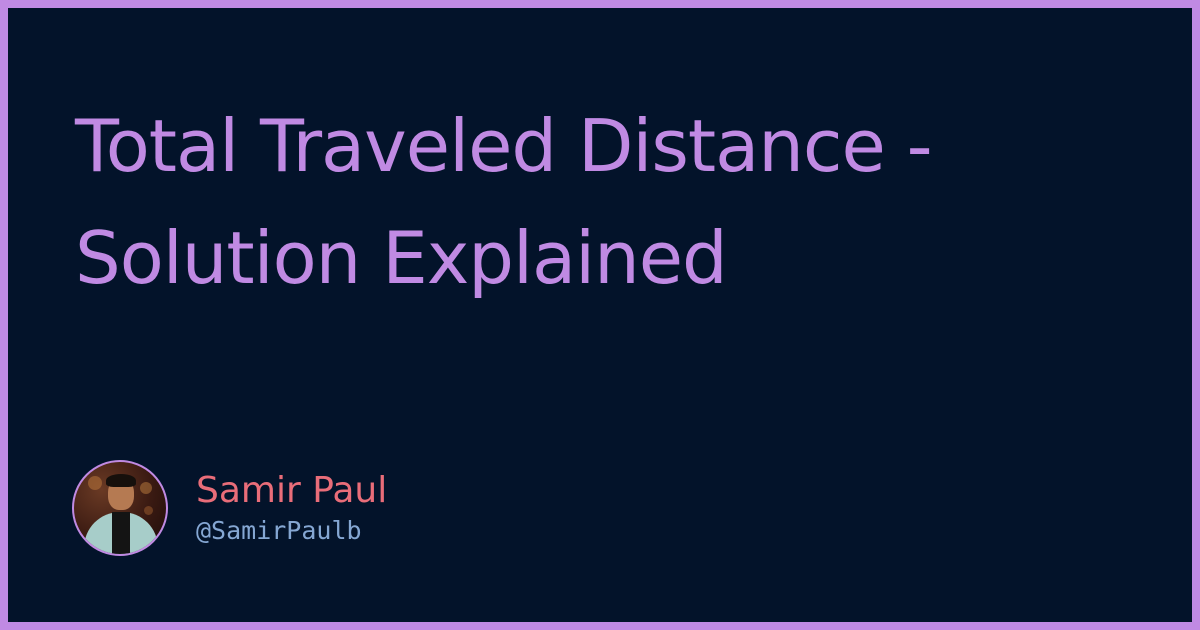  What do you see at coordinates (120, 508) in the screenshot?
I see `avatar` at bounding box center [120, 508].